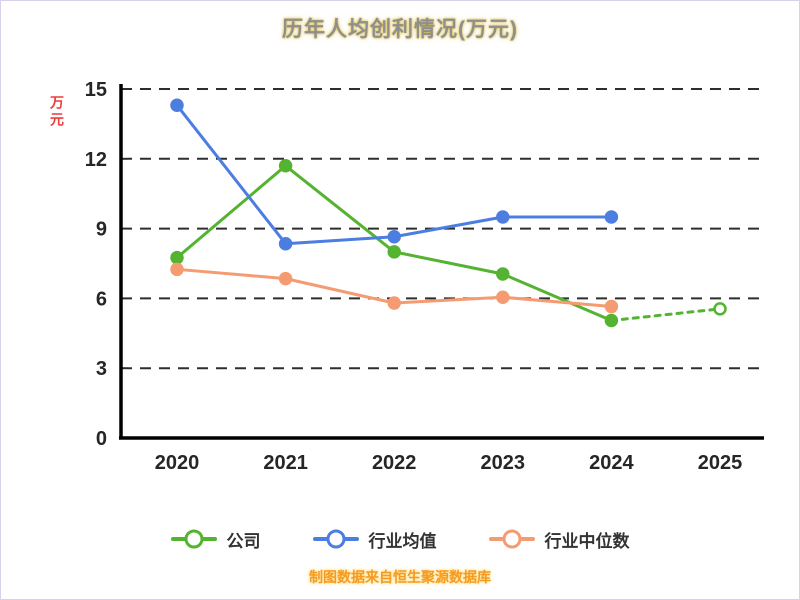 This screenshot has width=800, height=600. What do you see at coordinates (503, 463) in the screenshot?
I see `x-tick-label: 2023` at bounding box center [503, 463].